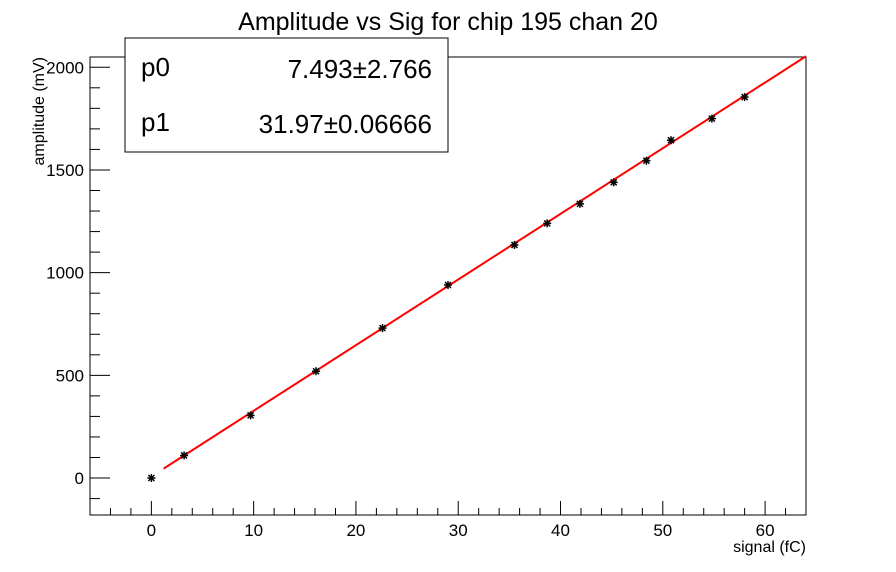  I want to click on y-tick-label: 1000, so click(65, 273).